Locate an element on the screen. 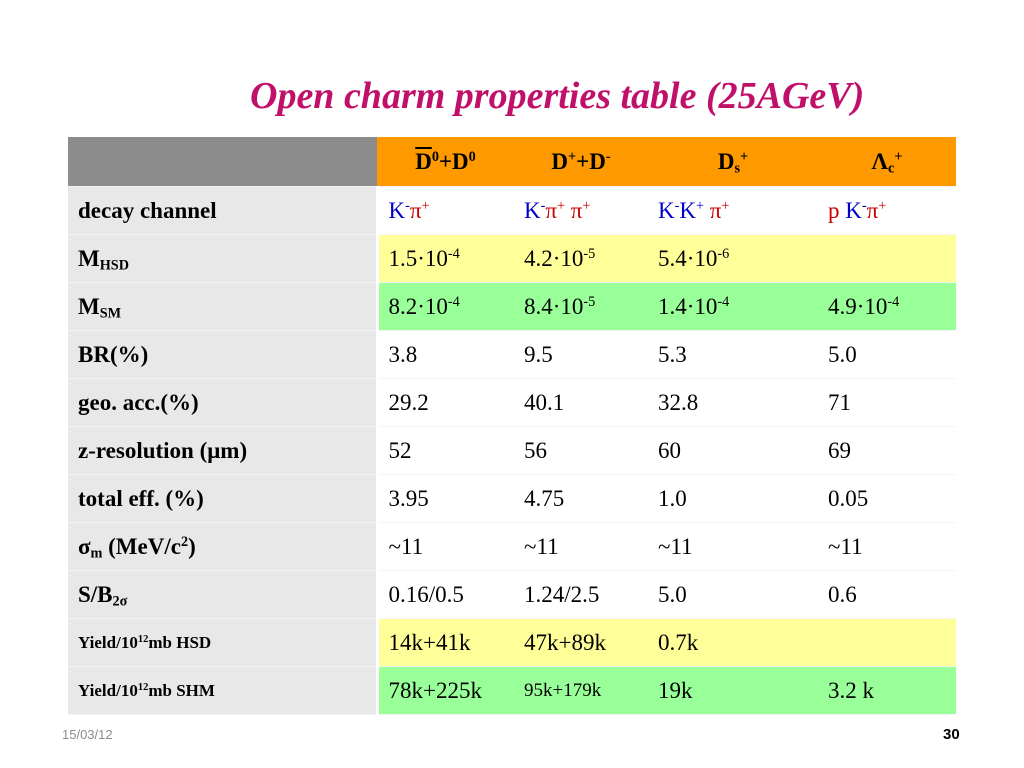 This screenshot has width=1024, height=768. cell-ds: 5.3 is located at coordinates (733, 354).